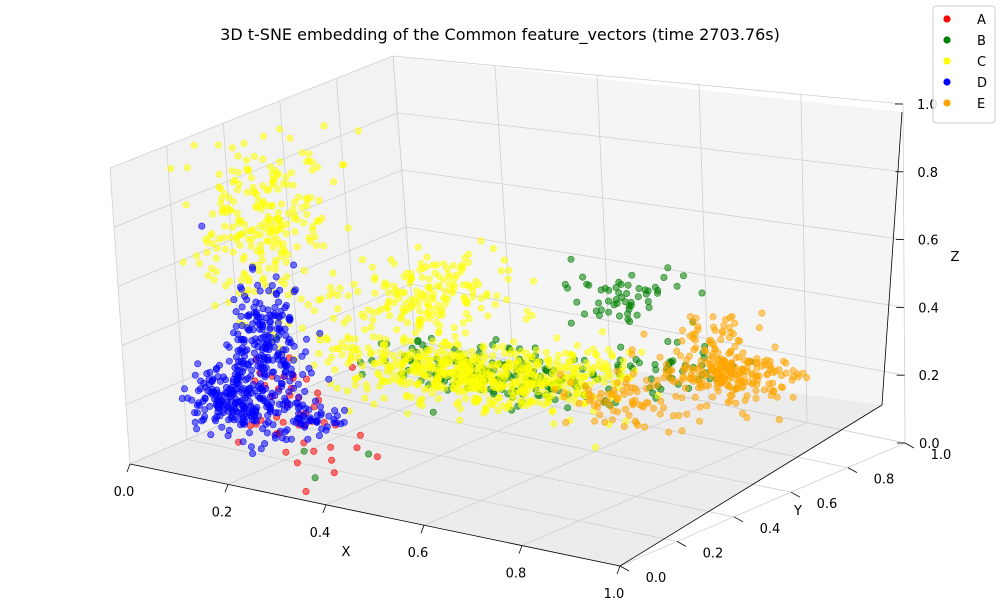 This screenshot has height=600, width=1000. What do you see at coordinates (927, 173) in the screenshot?
I see `z-tick-label: 0.8` at bounding box center [927, 173].